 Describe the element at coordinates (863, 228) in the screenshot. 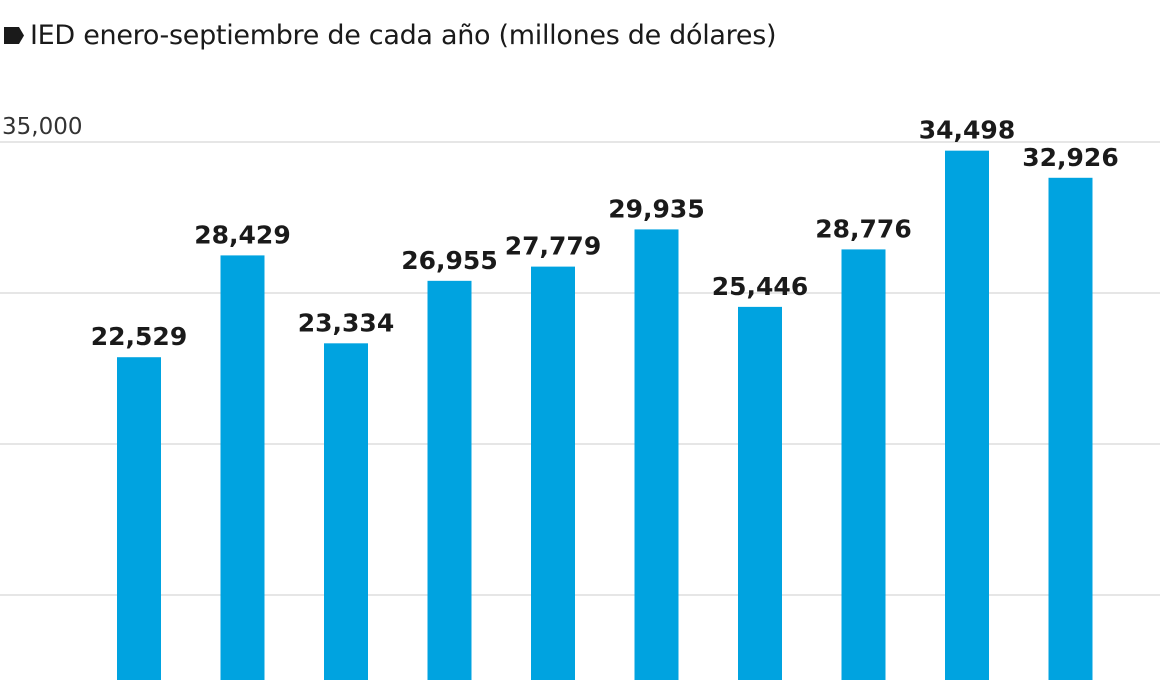

I see `data-label: 28,776` at that location.